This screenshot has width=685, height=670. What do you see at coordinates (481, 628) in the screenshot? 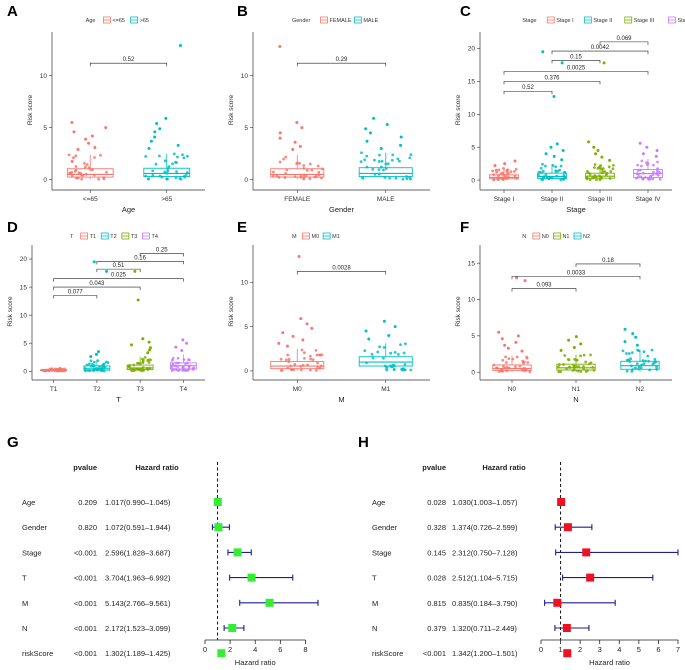
I see `forest-row-N: N 0.379 1.320(0.711–2.449)` at bounding box center [481, 628].